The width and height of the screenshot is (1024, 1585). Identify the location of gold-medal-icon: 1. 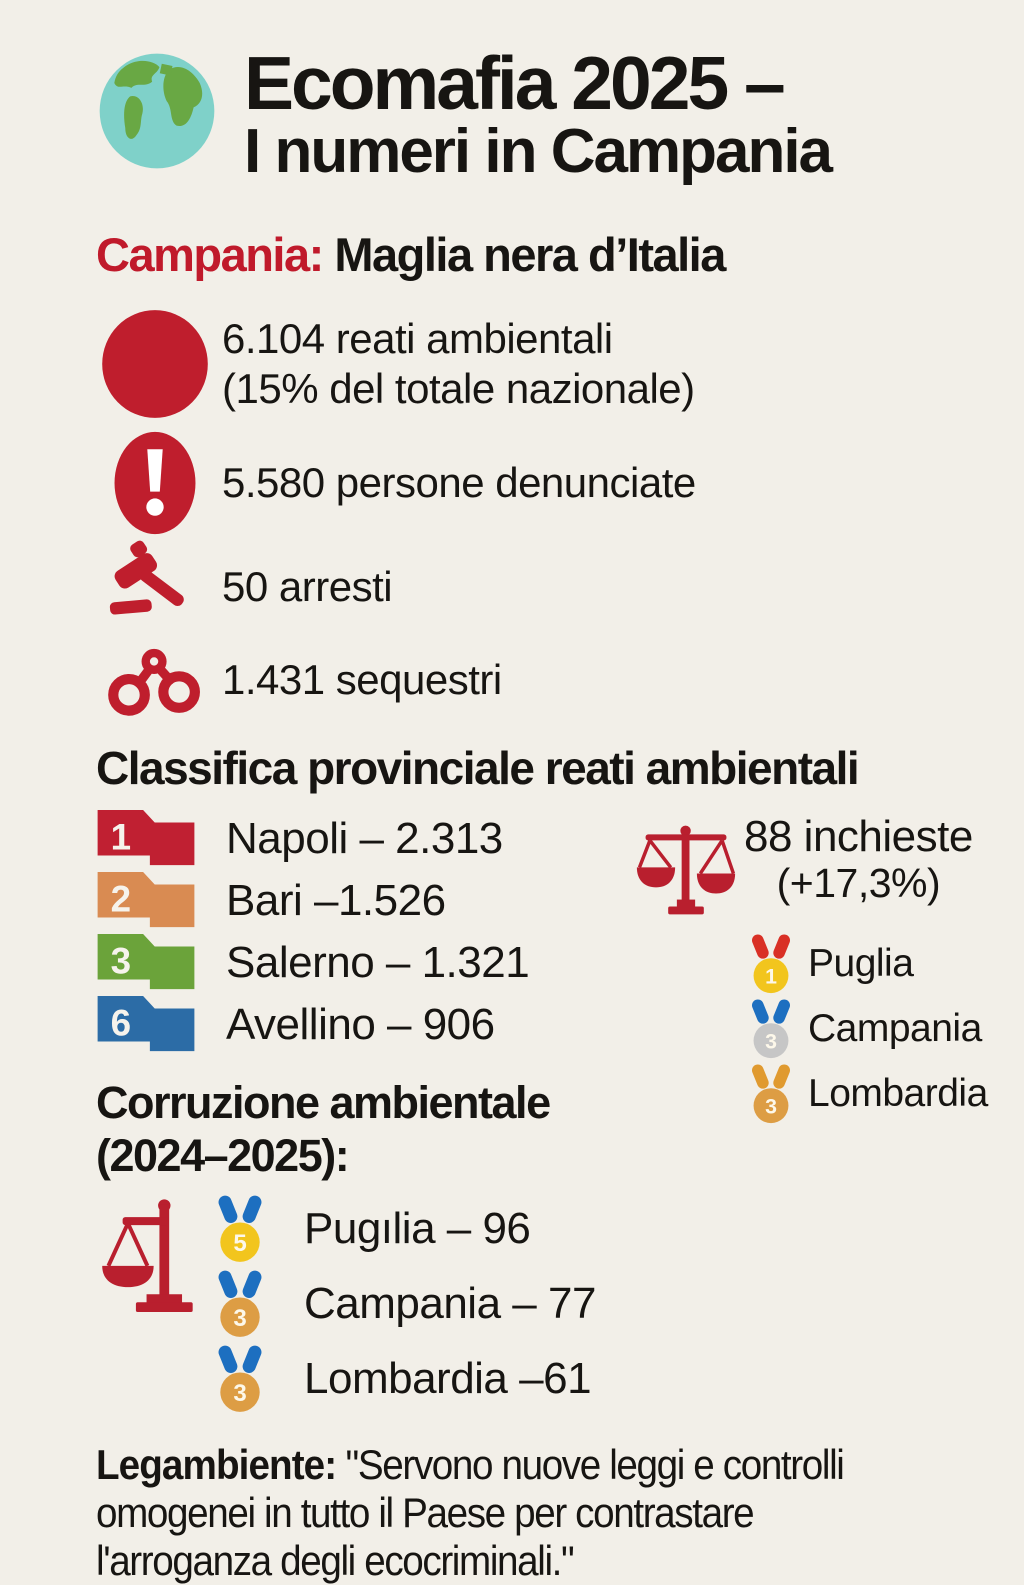
(771, 964).